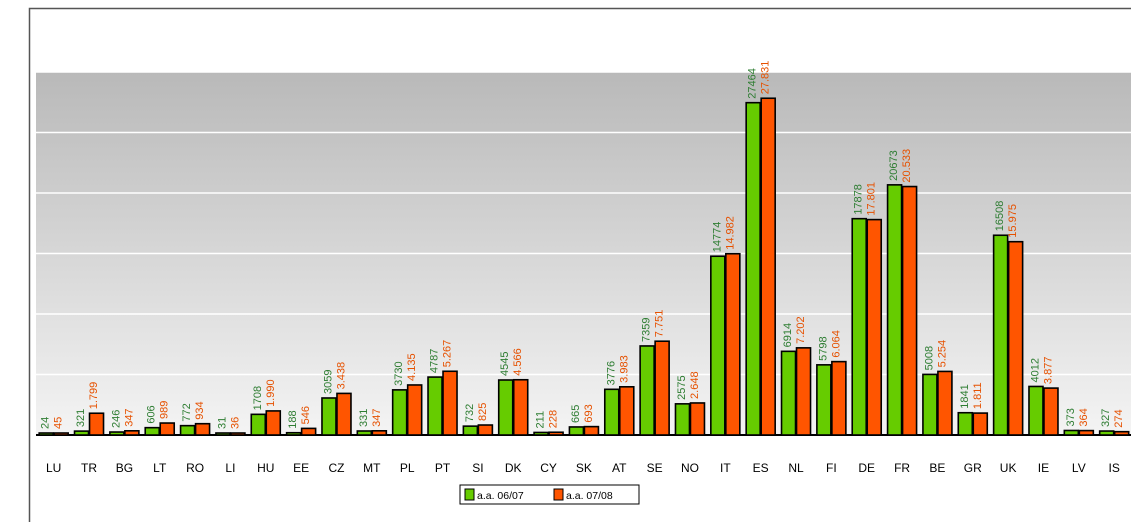  I want to click on x-tick-label: FI, so click(831, 468).